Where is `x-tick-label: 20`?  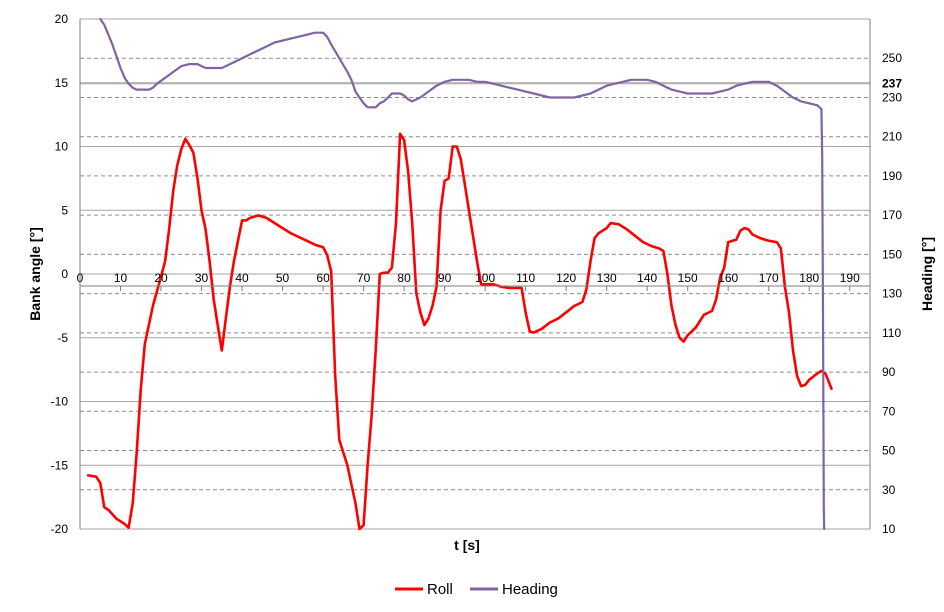 x-tick-label: 20 is located at coordinates (161, 278).